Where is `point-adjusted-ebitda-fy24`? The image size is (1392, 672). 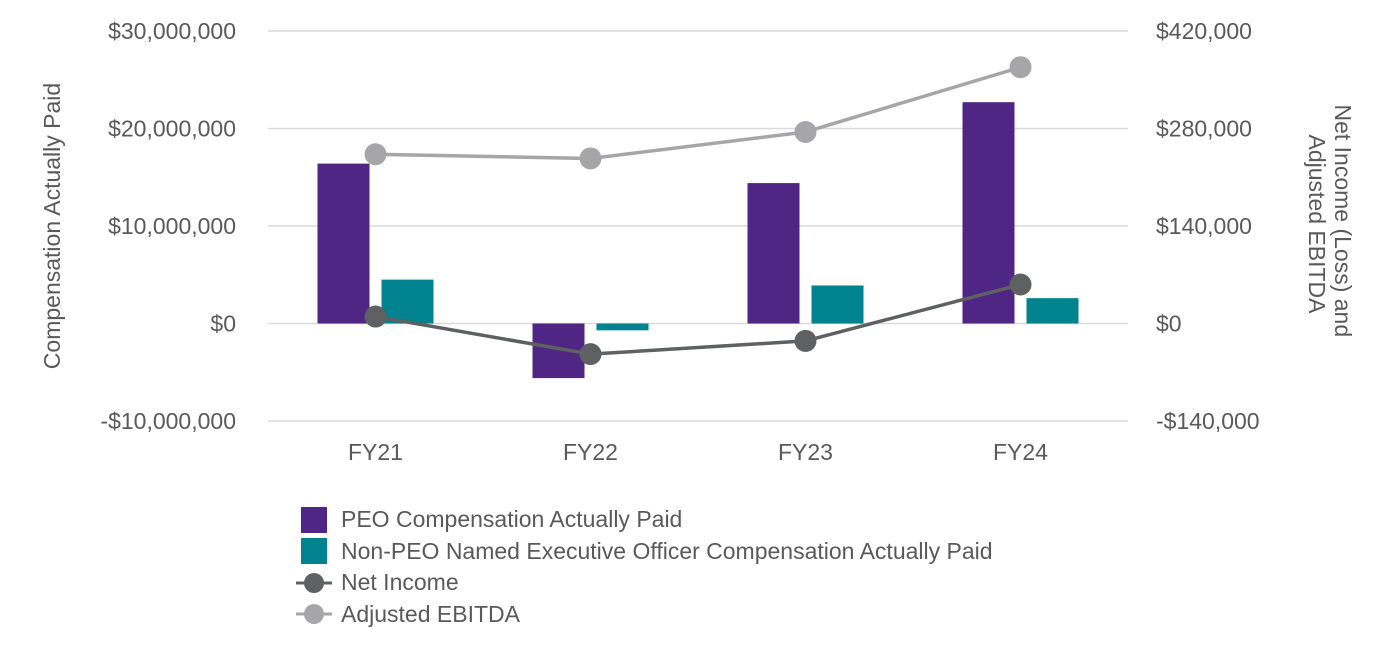 point-adjusted-ebitda-fy24 is located at coordinates (1020, 67).